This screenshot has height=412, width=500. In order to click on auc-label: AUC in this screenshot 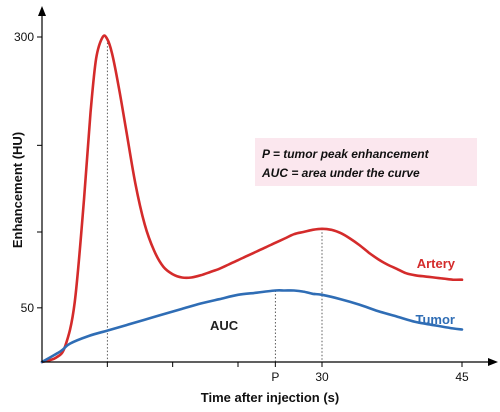, I will do `click(224, 325)`.